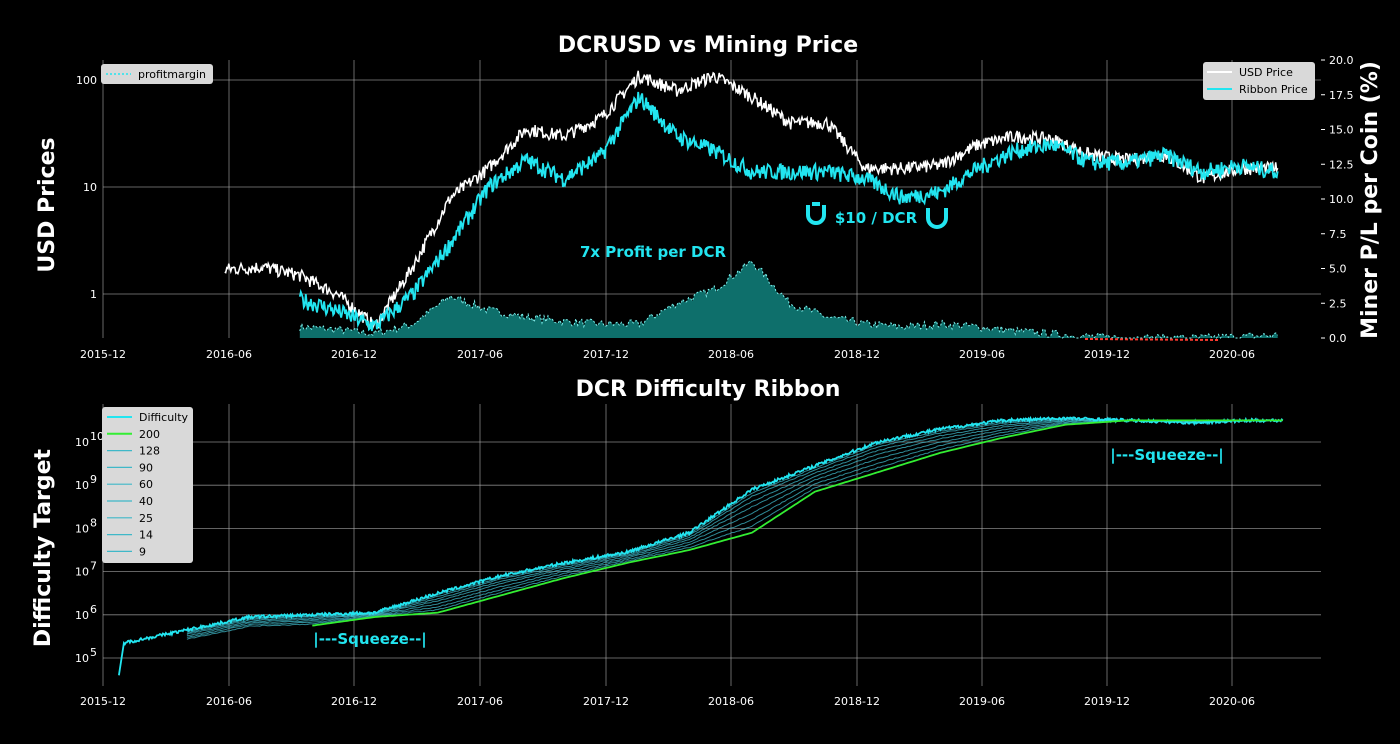  What do you see at coordinates (93, 652) in the screenshot?
I see `bottom-y-tick-exponent: 5` at bounding box center [93, 652].